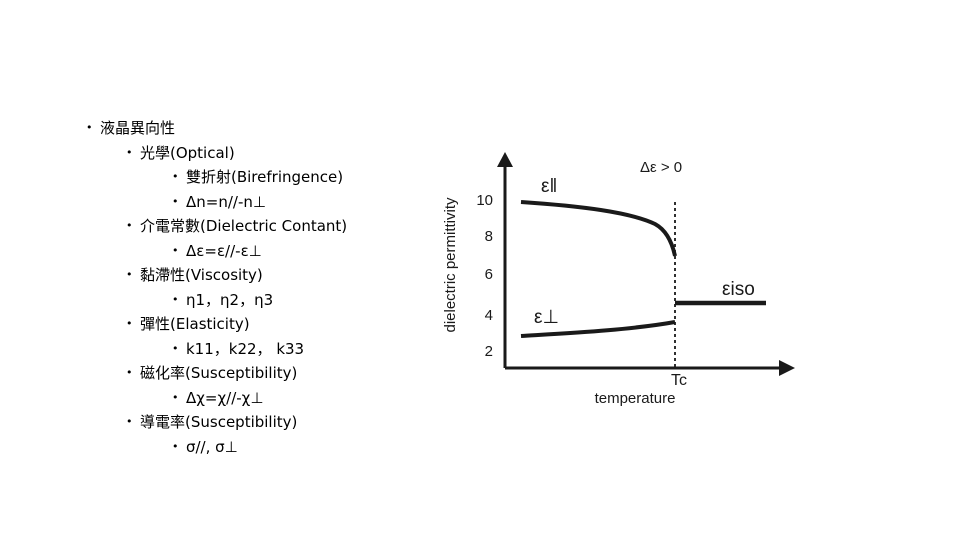  Describe the element at coordinates (236, 153) in the screenshot. I see `bullet-optical: 光學(Optical)` at that location.